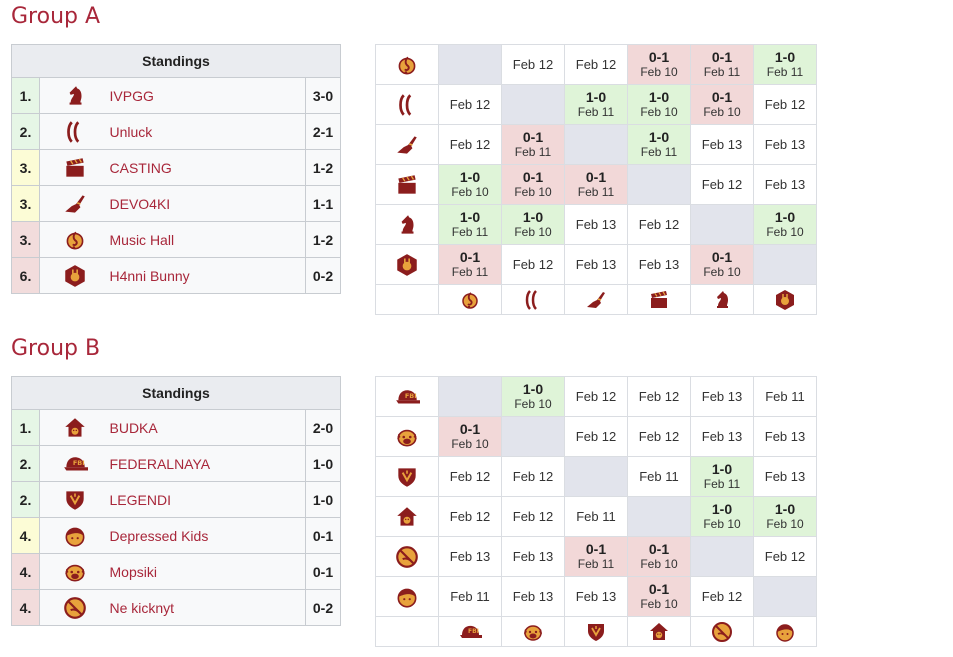 This screenshot has width=953, height=657. What do you see at coordinates (207, 499) in the screenshot?
I see `team-link: LEGENDI` at bounding box center [207, 499].